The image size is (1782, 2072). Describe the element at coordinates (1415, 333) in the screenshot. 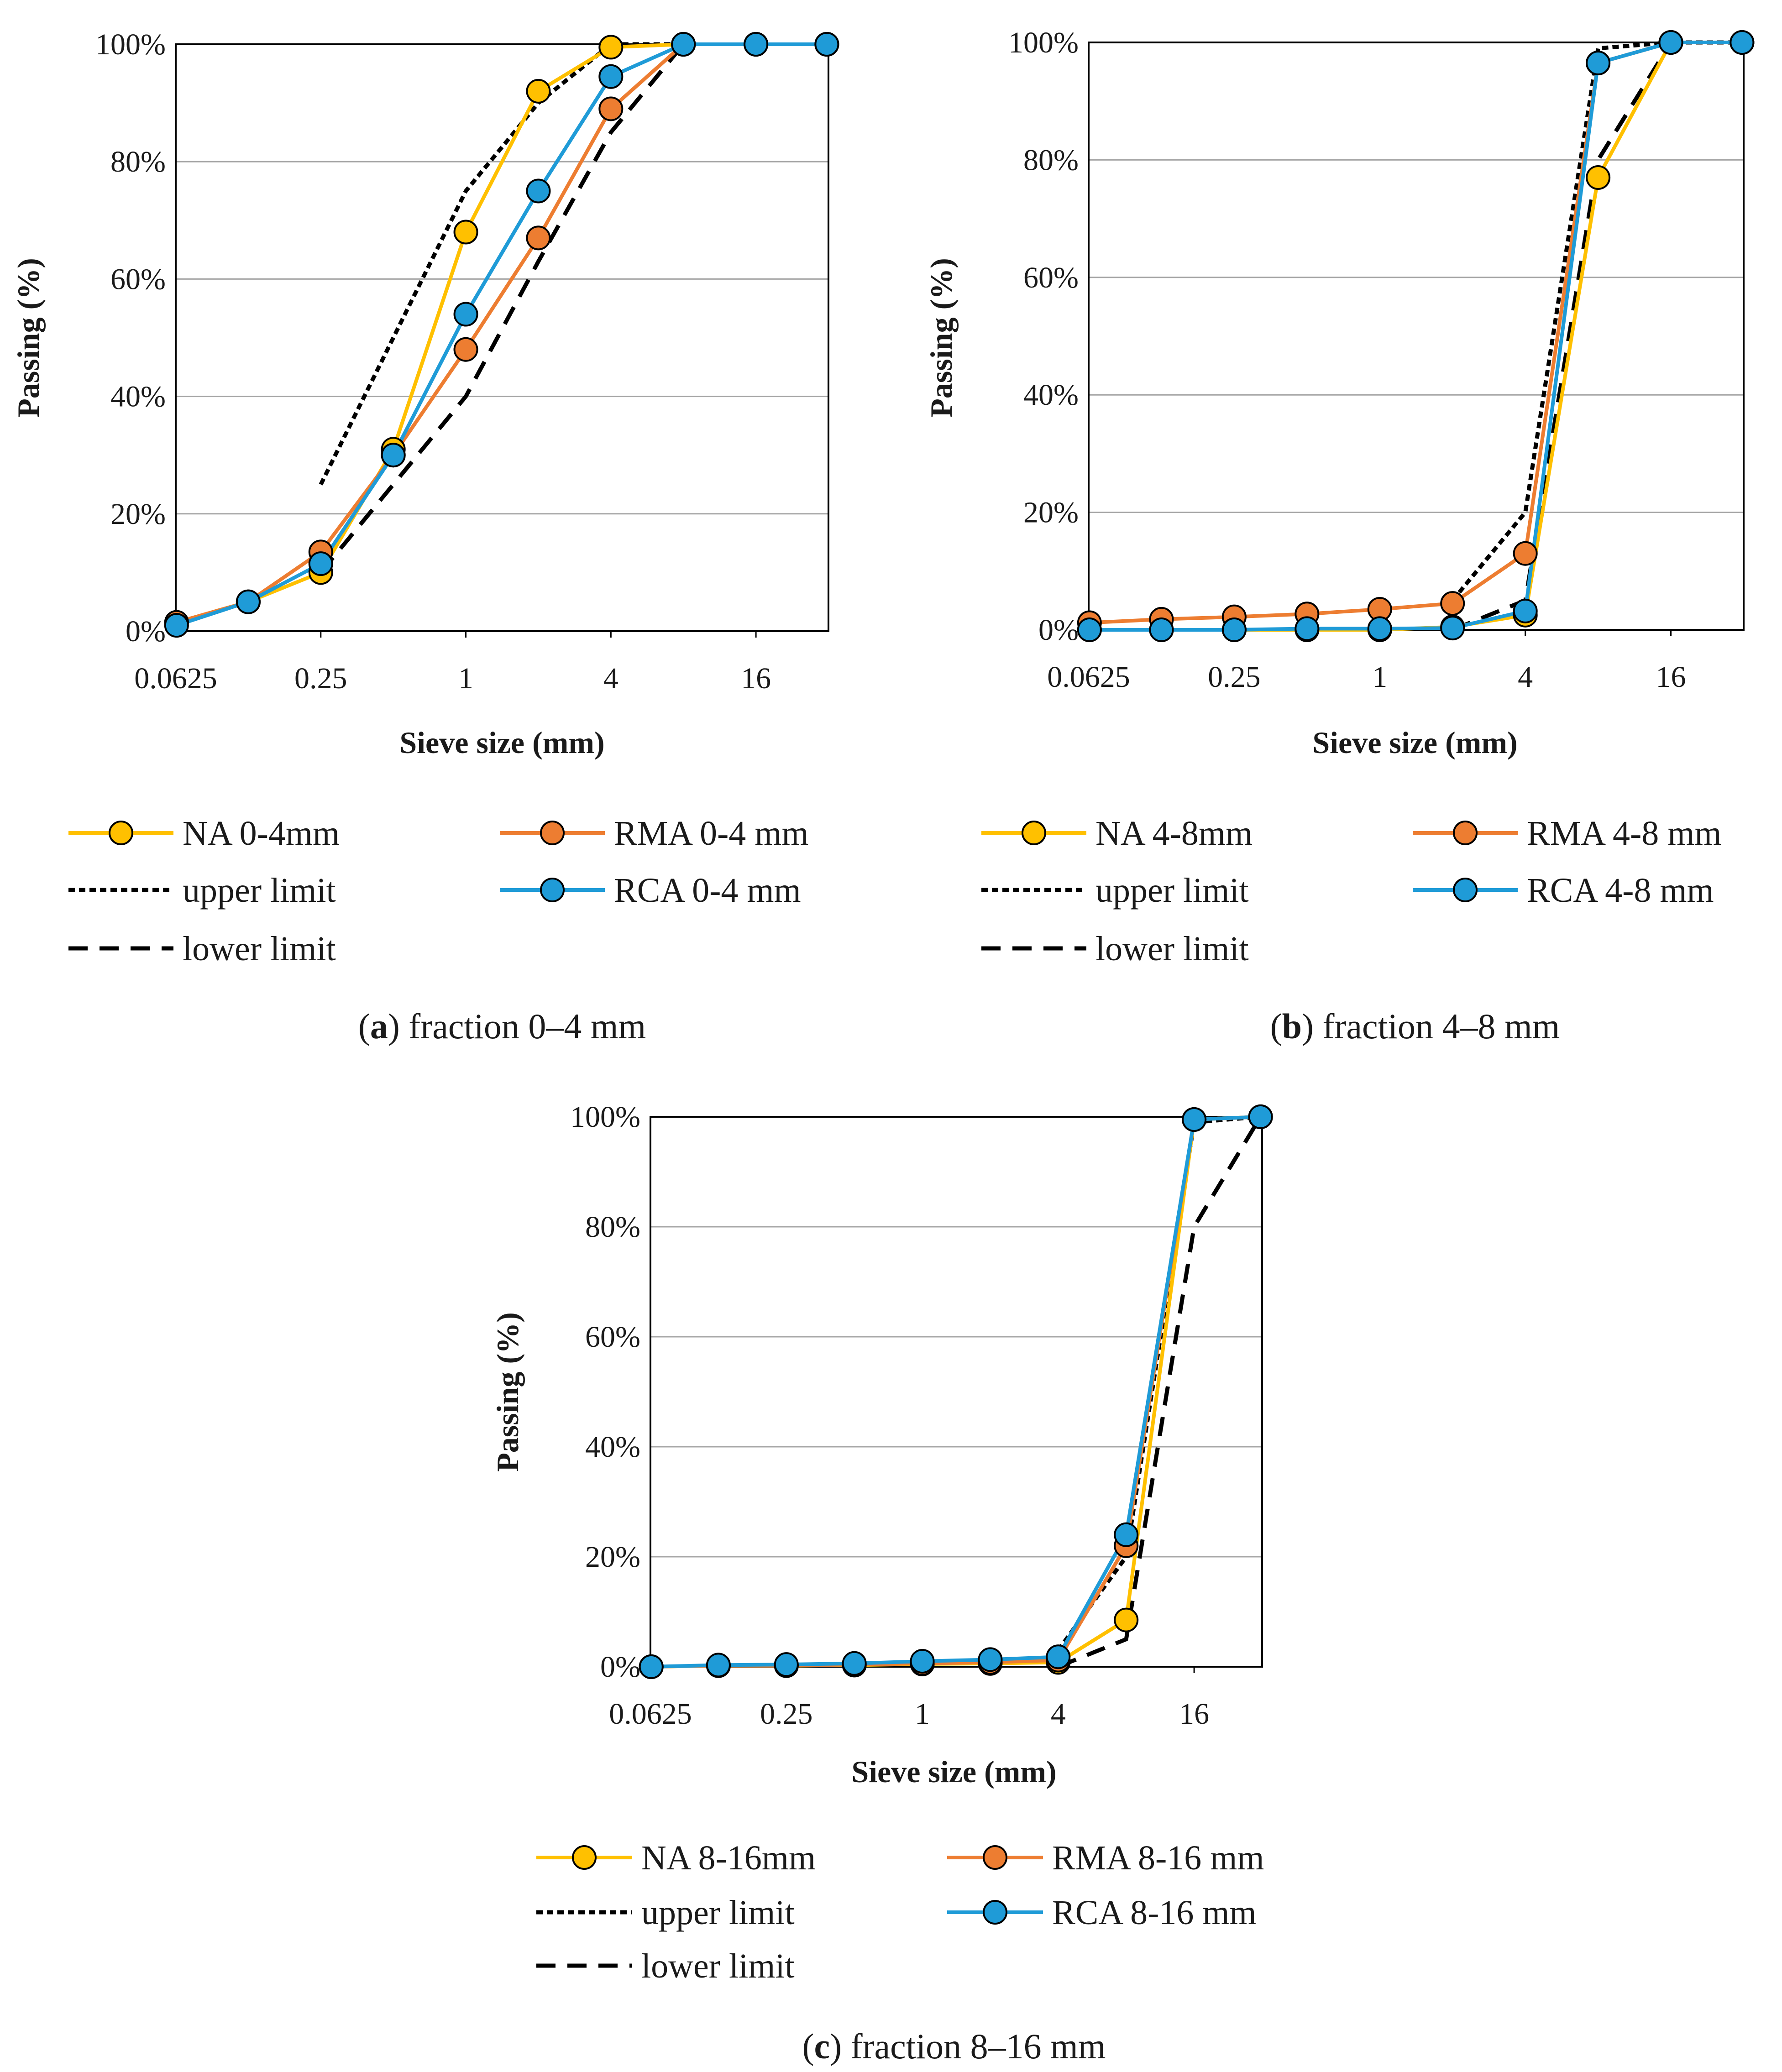

I see `series-line-rma-4-8-mm` at that location.